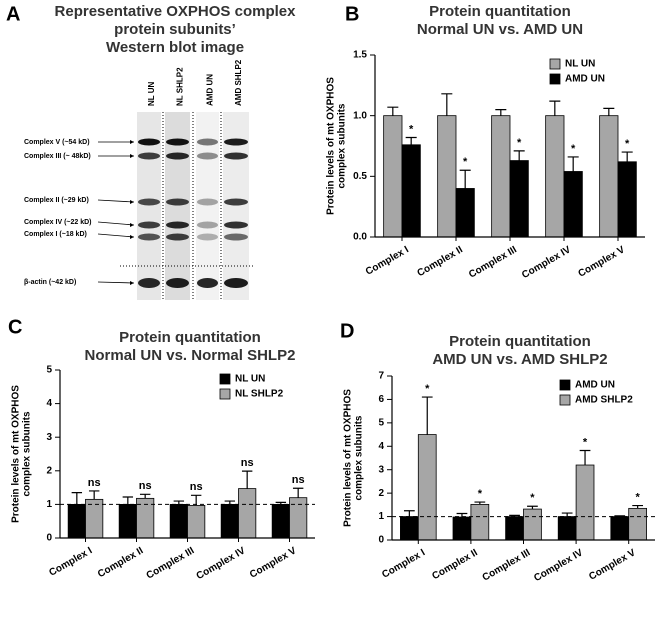  What do you see at coordinates (70, 562) in the screenshot?
I see `x-tick-label: Complex I` at bounding box center [70, 562].